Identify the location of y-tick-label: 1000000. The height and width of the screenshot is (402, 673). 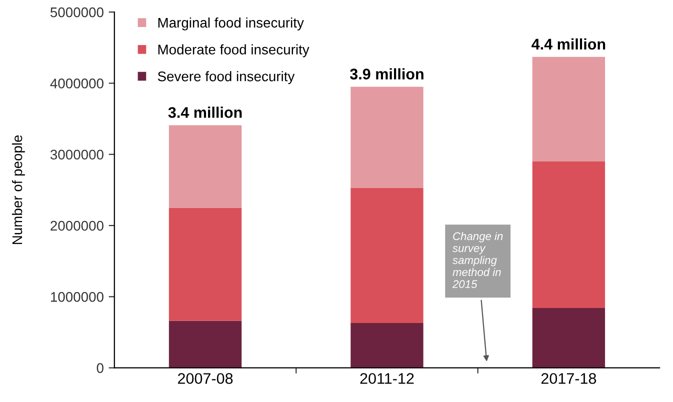
(77, 297).